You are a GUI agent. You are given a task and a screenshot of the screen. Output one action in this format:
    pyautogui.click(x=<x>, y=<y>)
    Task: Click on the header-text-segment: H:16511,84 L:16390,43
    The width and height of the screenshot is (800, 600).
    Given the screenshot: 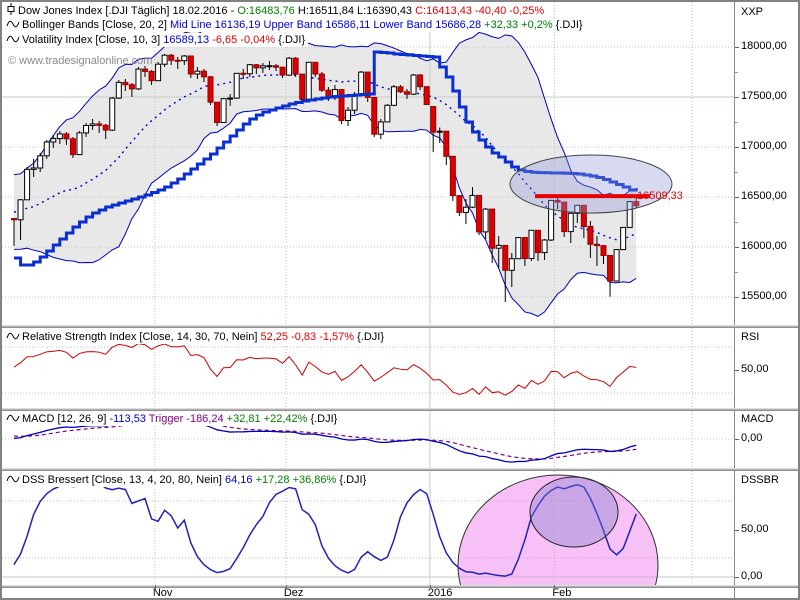 What is the action you would take?
    pyautogui.click(x=356, y=11)
    